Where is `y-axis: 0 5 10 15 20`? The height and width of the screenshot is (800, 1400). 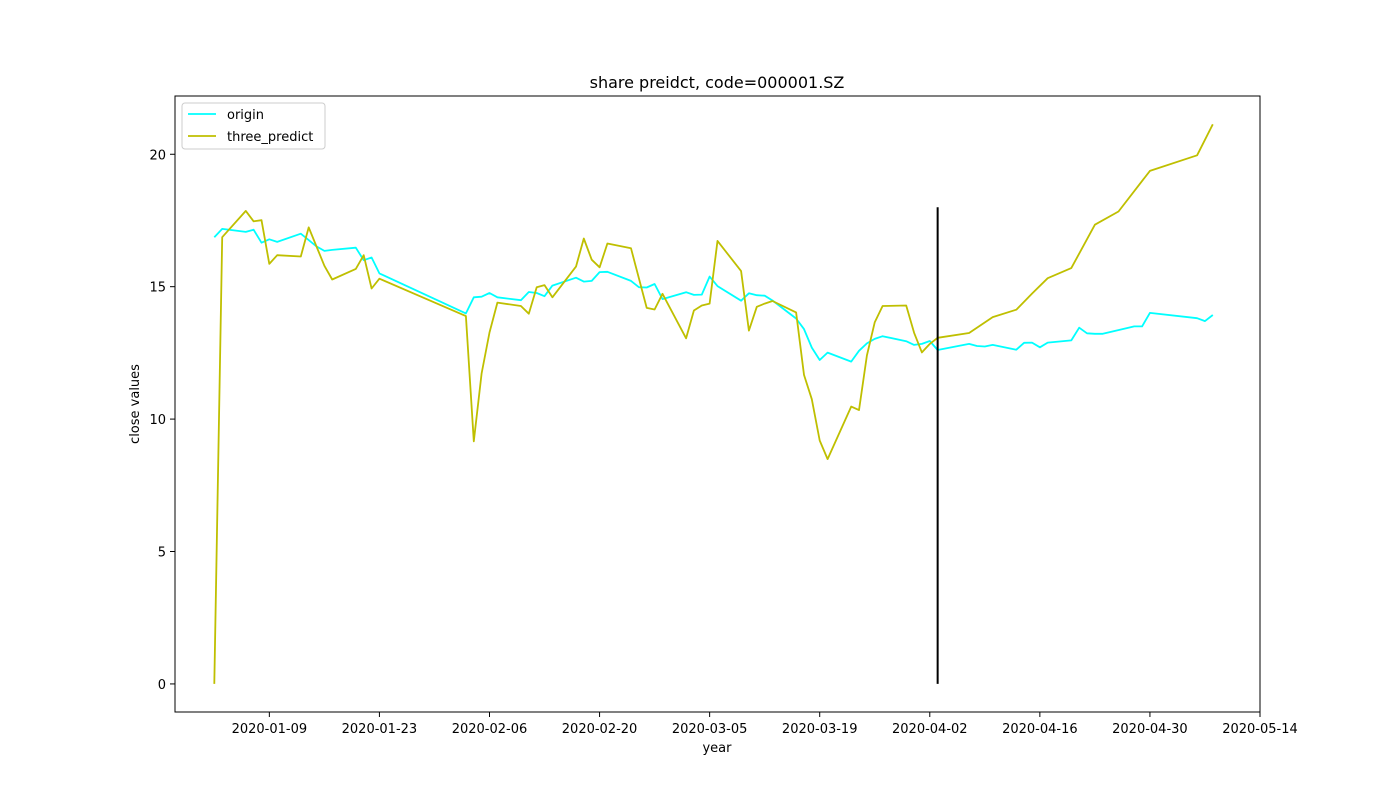
y-axis: 0 5 10 15 20 is located at coordinates (162, 420).